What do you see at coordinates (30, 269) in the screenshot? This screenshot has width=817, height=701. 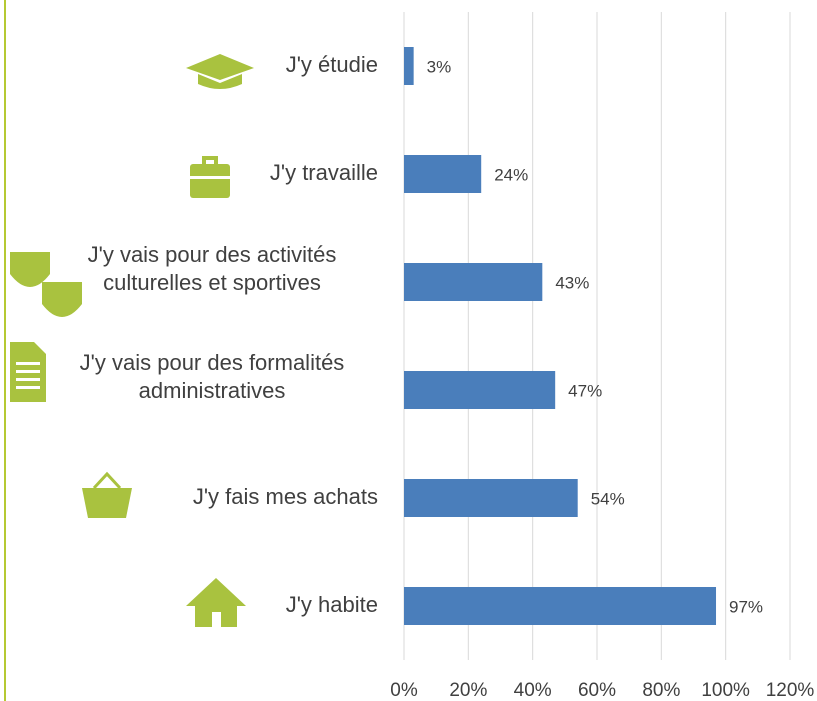 I see `icon-mask-happy` at bounding box center [30, 269].